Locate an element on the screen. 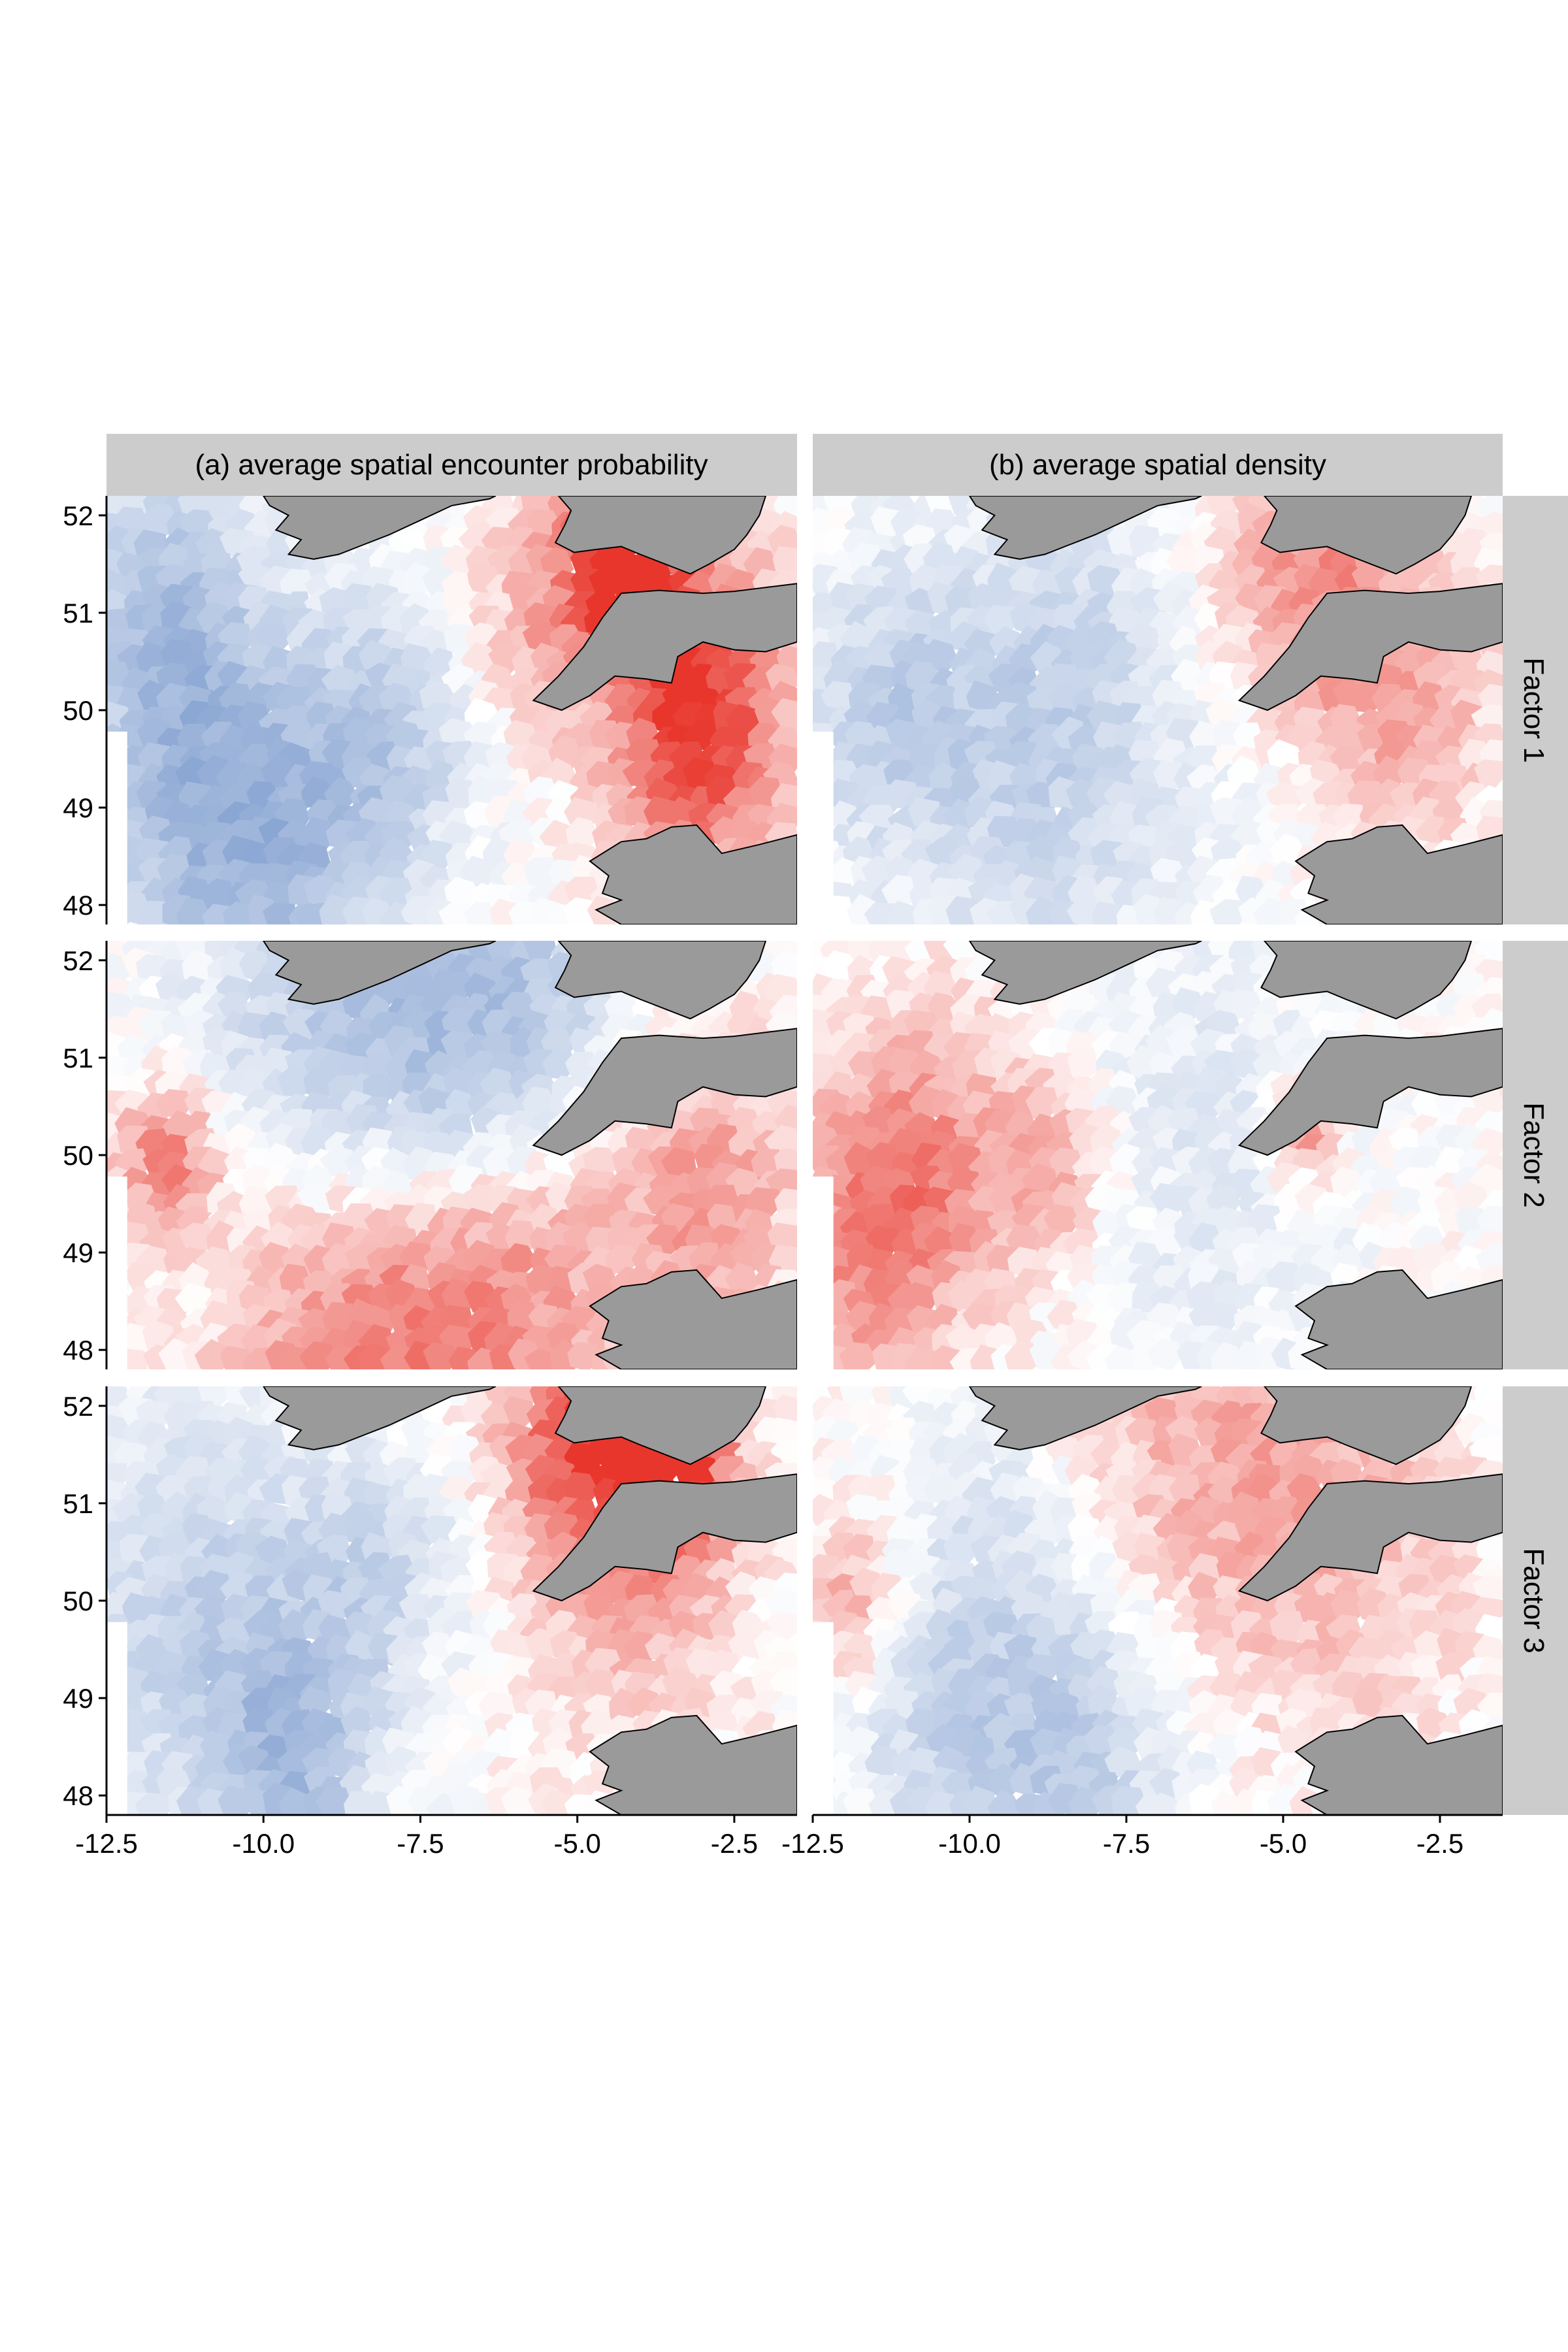 This screenshot has width=1568, height=2352. cell-mosaic is located at coordinates (451, 1155).